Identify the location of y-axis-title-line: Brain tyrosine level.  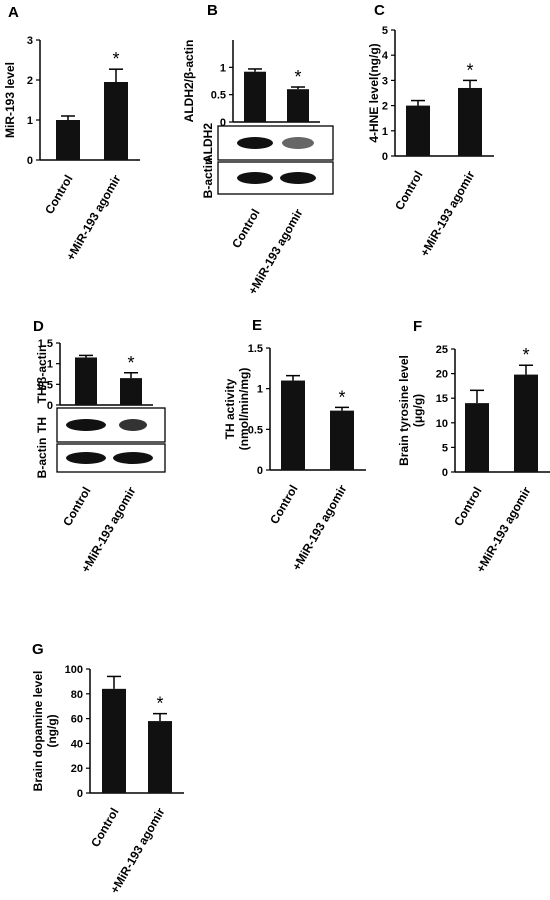
(404, 410).